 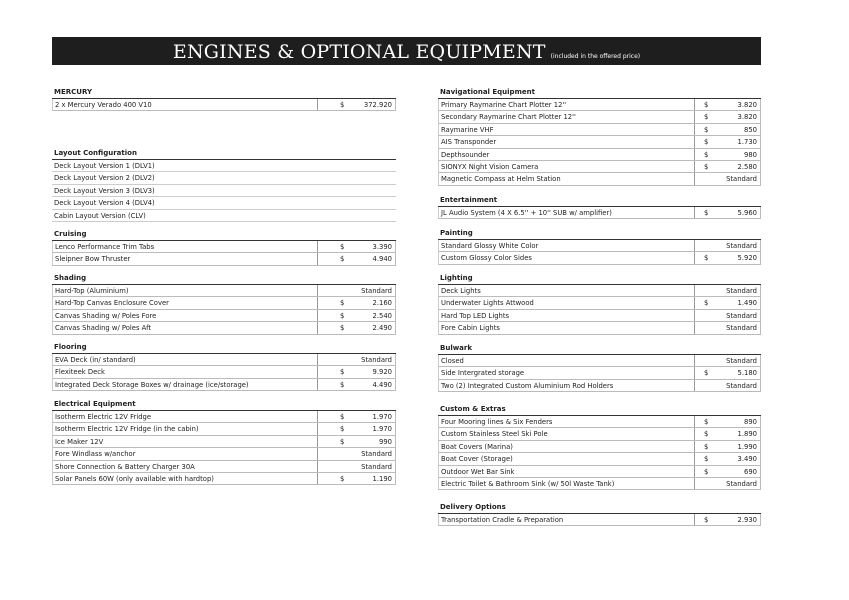 What do you see at coordinates (224, 235) in the screenshot?
I see `section-heading: Cruising` at bounding box center [224, 235].